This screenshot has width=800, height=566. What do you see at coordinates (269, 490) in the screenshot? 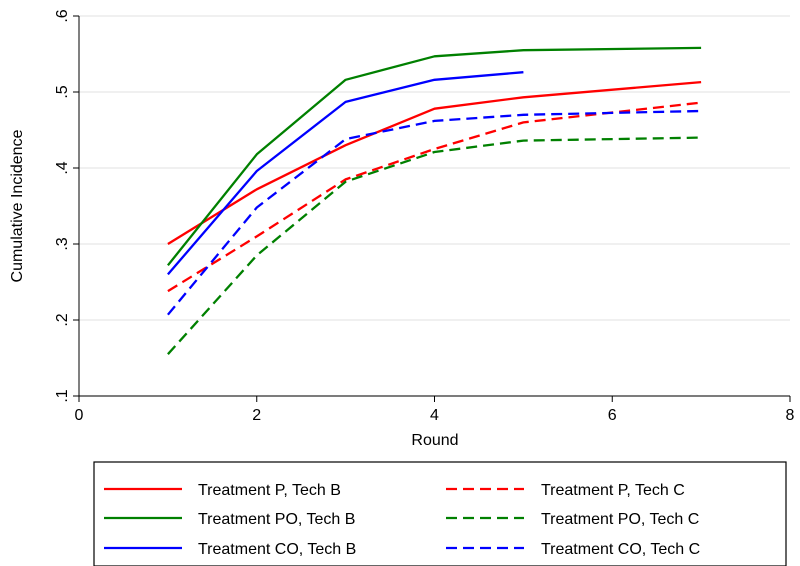
I see `legend-label-0: Treatment P, Tech B` at bounding box center [269, 490].